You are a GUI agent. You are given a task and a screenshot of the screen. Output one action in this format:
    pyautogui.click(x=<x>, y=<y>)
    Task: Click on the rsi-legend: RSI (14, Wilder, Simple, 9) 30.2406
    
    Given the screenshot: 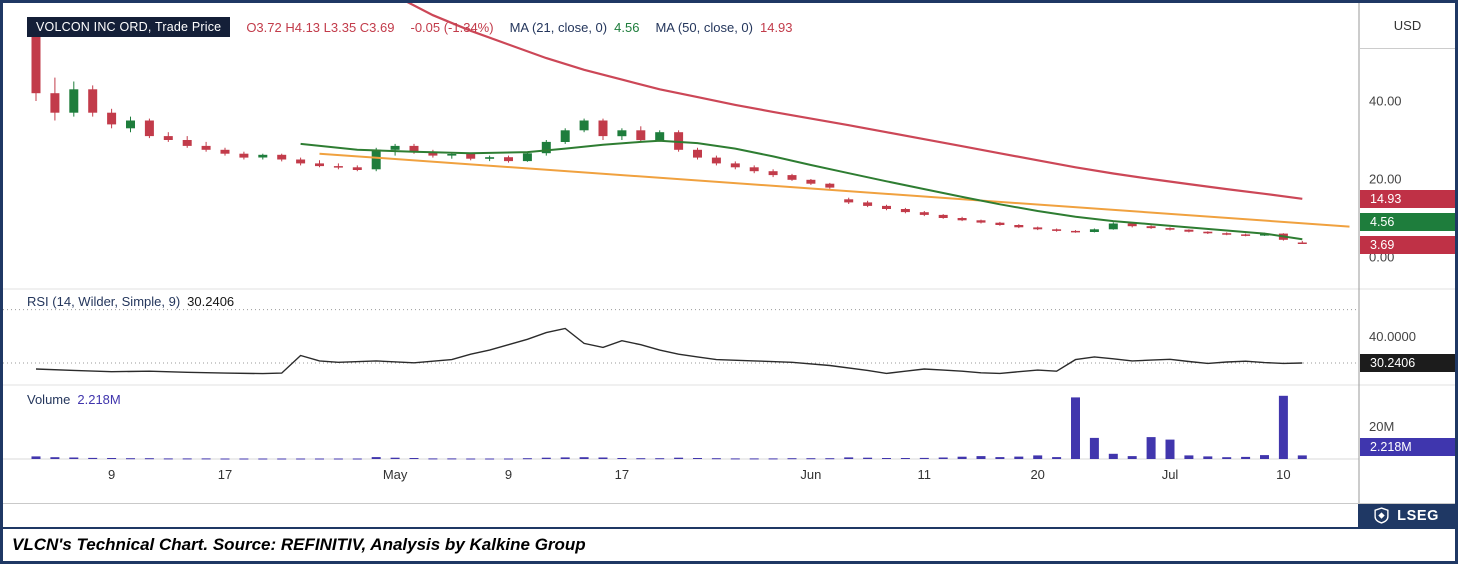 What is the action you would take?
    pyautogui.click(x=130, y=301)
    